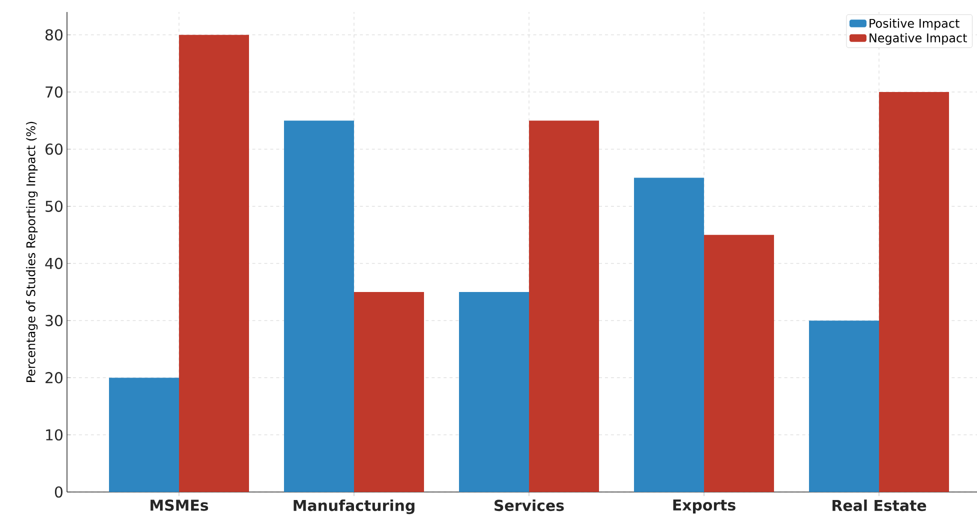 This screenshot has height=519, width=977. Describe the element at coordinates (879, 506) in the screenshot. I see `x-tick-label: Real Estate` at that location.